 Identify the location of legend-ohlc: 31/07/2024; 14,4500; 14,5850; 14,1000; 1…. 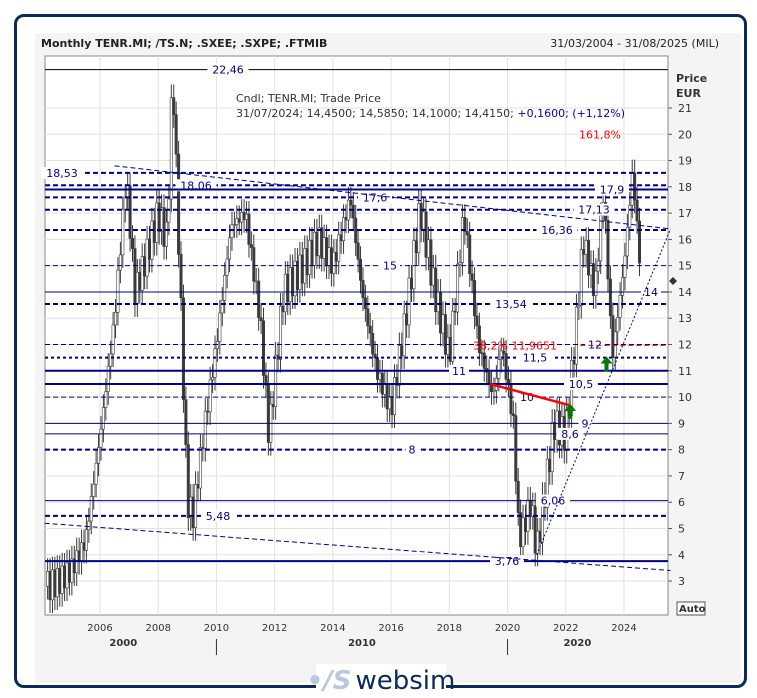
(376, 113).